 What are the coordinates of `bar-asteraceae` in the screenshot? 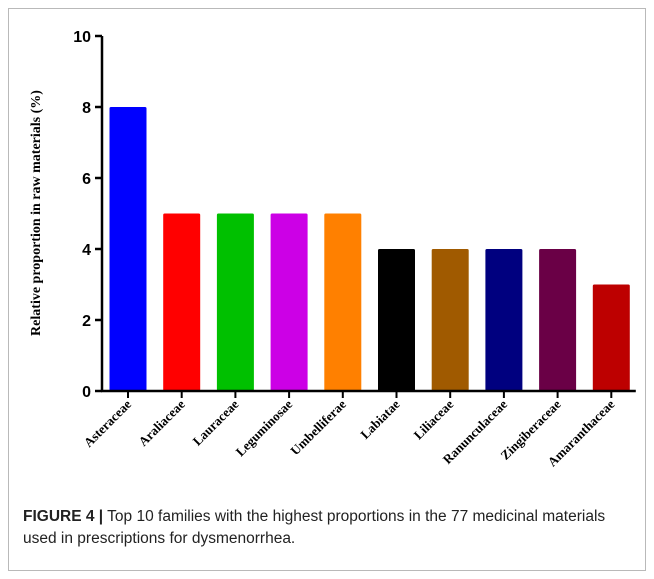 It's located at (128, 249).